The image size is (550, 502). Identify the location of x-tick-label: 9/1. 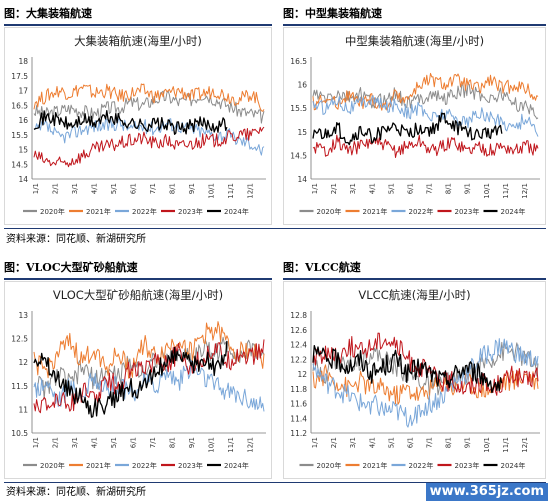
(192, 188).